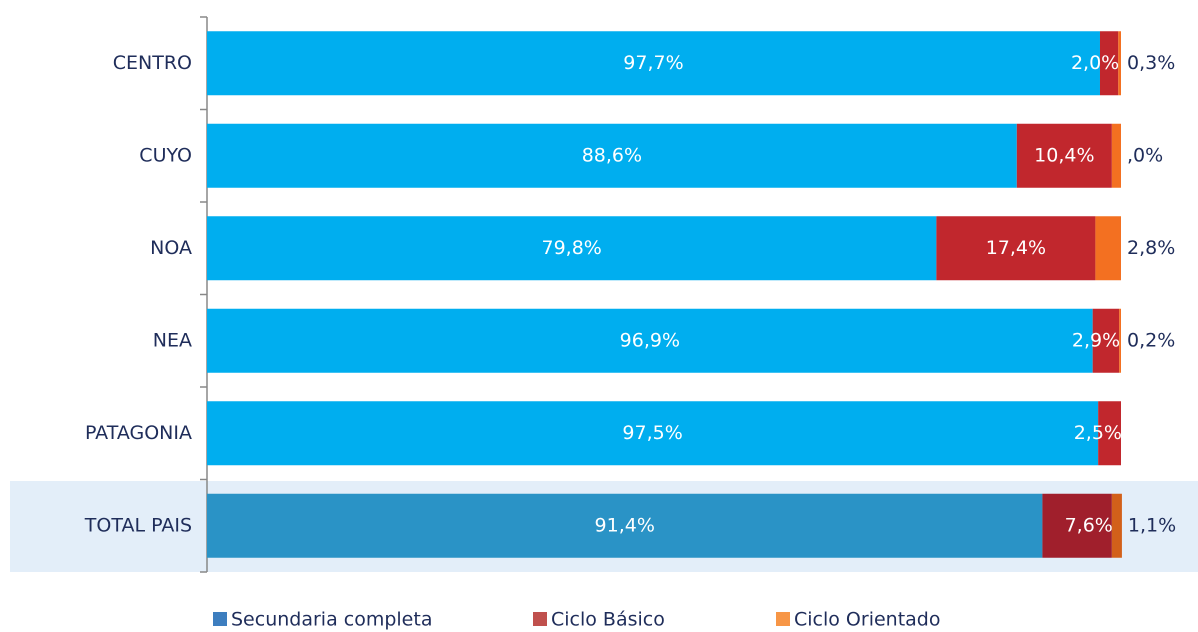 The width and height of the screenshot is (1198, 632). Describe the element at coordinates (152, 63) in the screenshot. I see `category-label: CENTRO` at that location.